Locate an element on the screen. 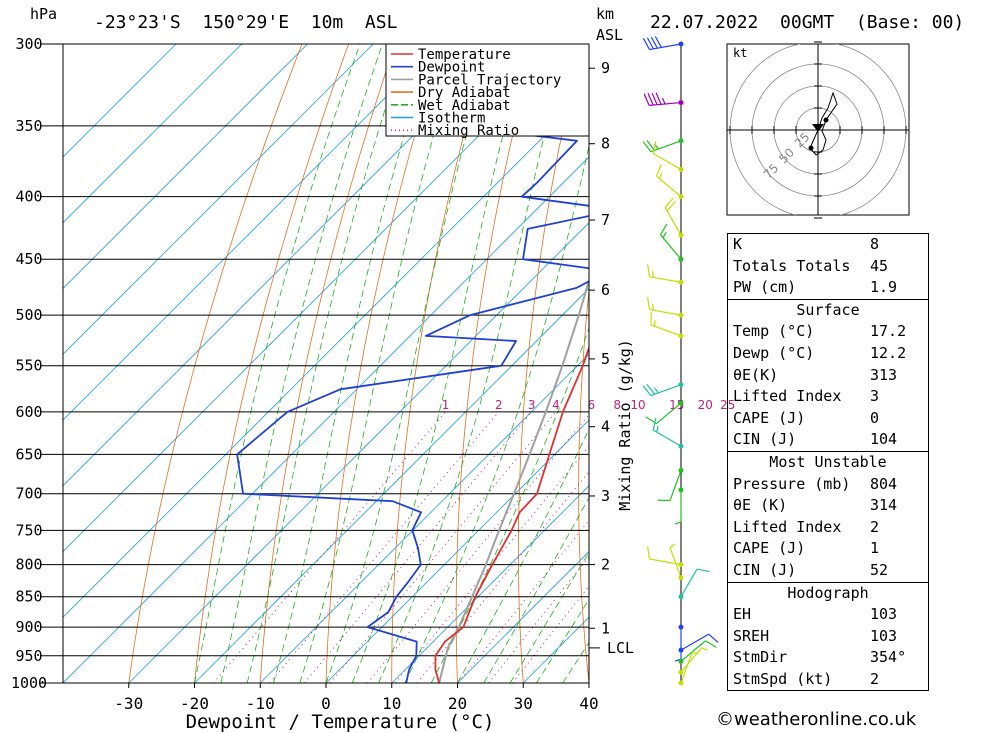 This screenshot has height=733, width=1000. index-value: 45 is located at coordinates (879, 265).